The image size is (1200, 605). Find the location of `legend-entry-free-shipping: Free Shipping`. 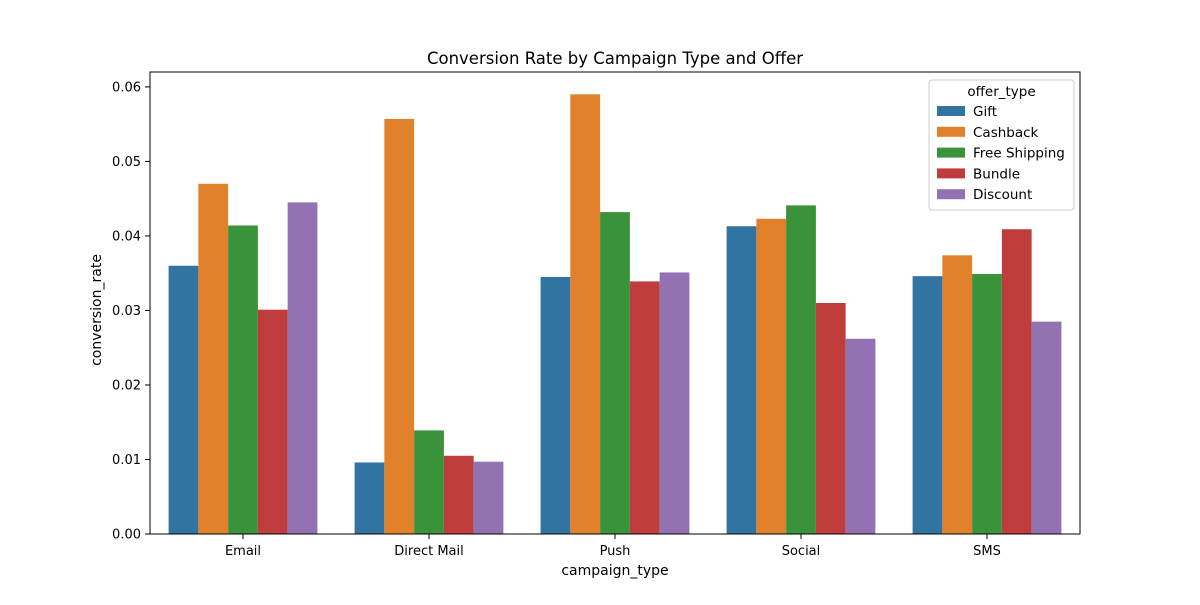

legend-entry-free-shipping: Free Shipping is located at coordinates (1019, 154).